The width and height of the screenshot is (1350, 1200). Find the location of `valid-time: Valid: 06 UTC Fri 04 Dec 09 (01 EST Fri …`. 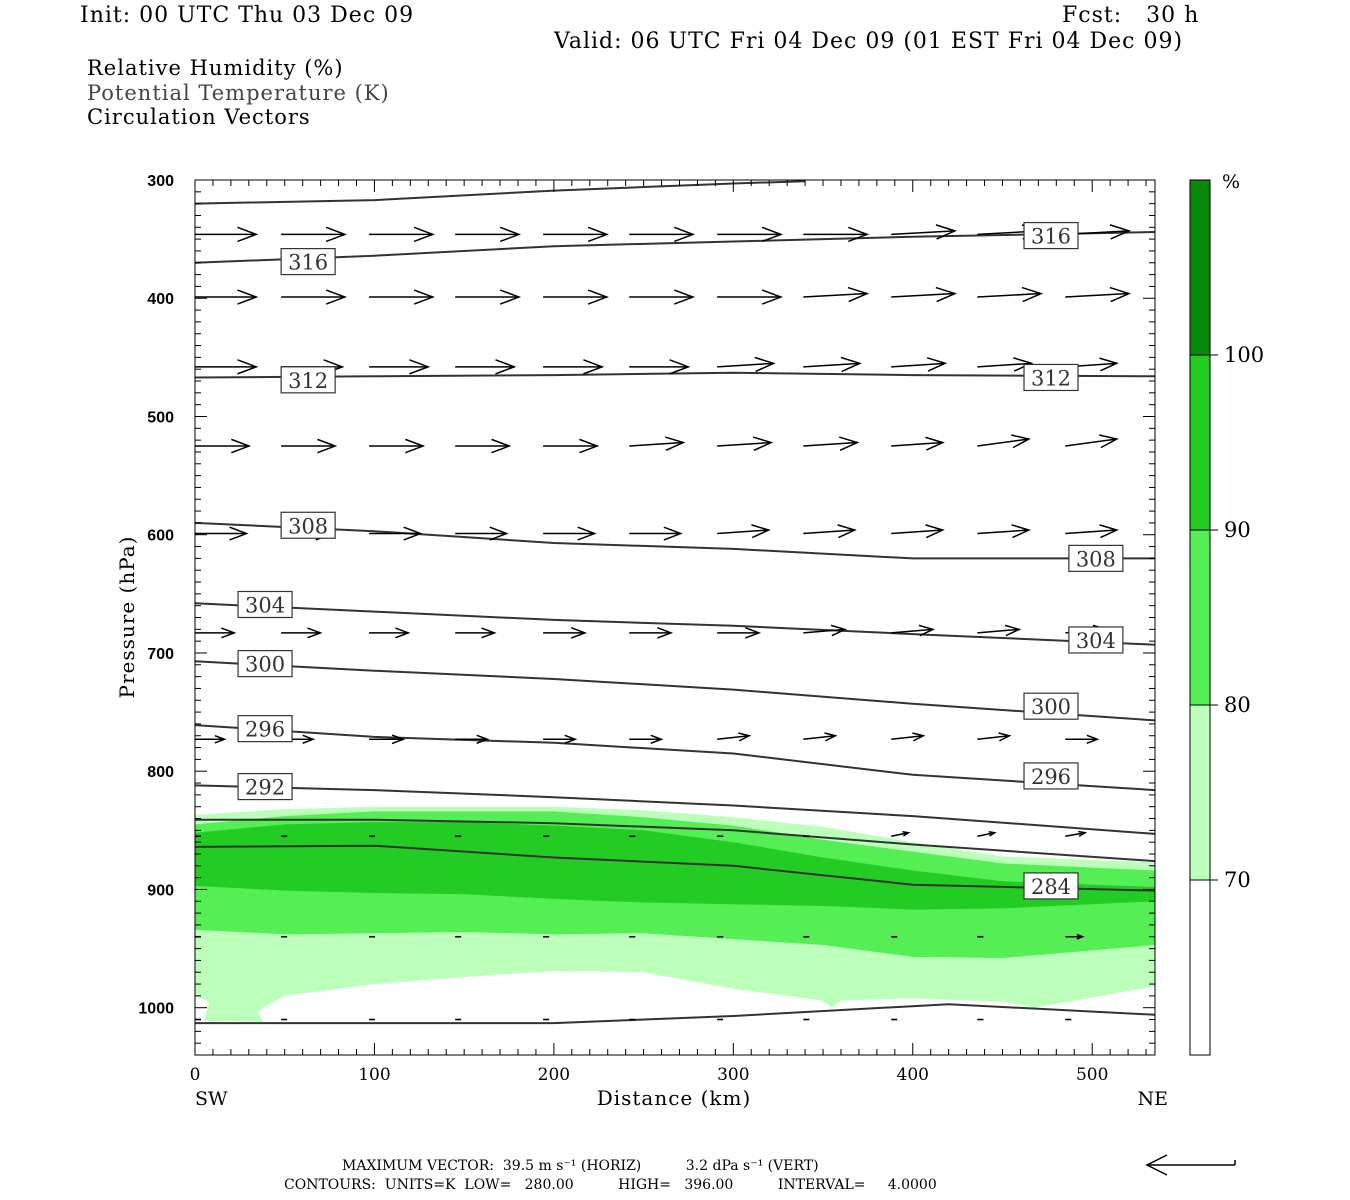

valid-time: Valid: 06 UTC Fri 04 Dec 09 (01 EST Fri … is located at coordinates (869, 41).